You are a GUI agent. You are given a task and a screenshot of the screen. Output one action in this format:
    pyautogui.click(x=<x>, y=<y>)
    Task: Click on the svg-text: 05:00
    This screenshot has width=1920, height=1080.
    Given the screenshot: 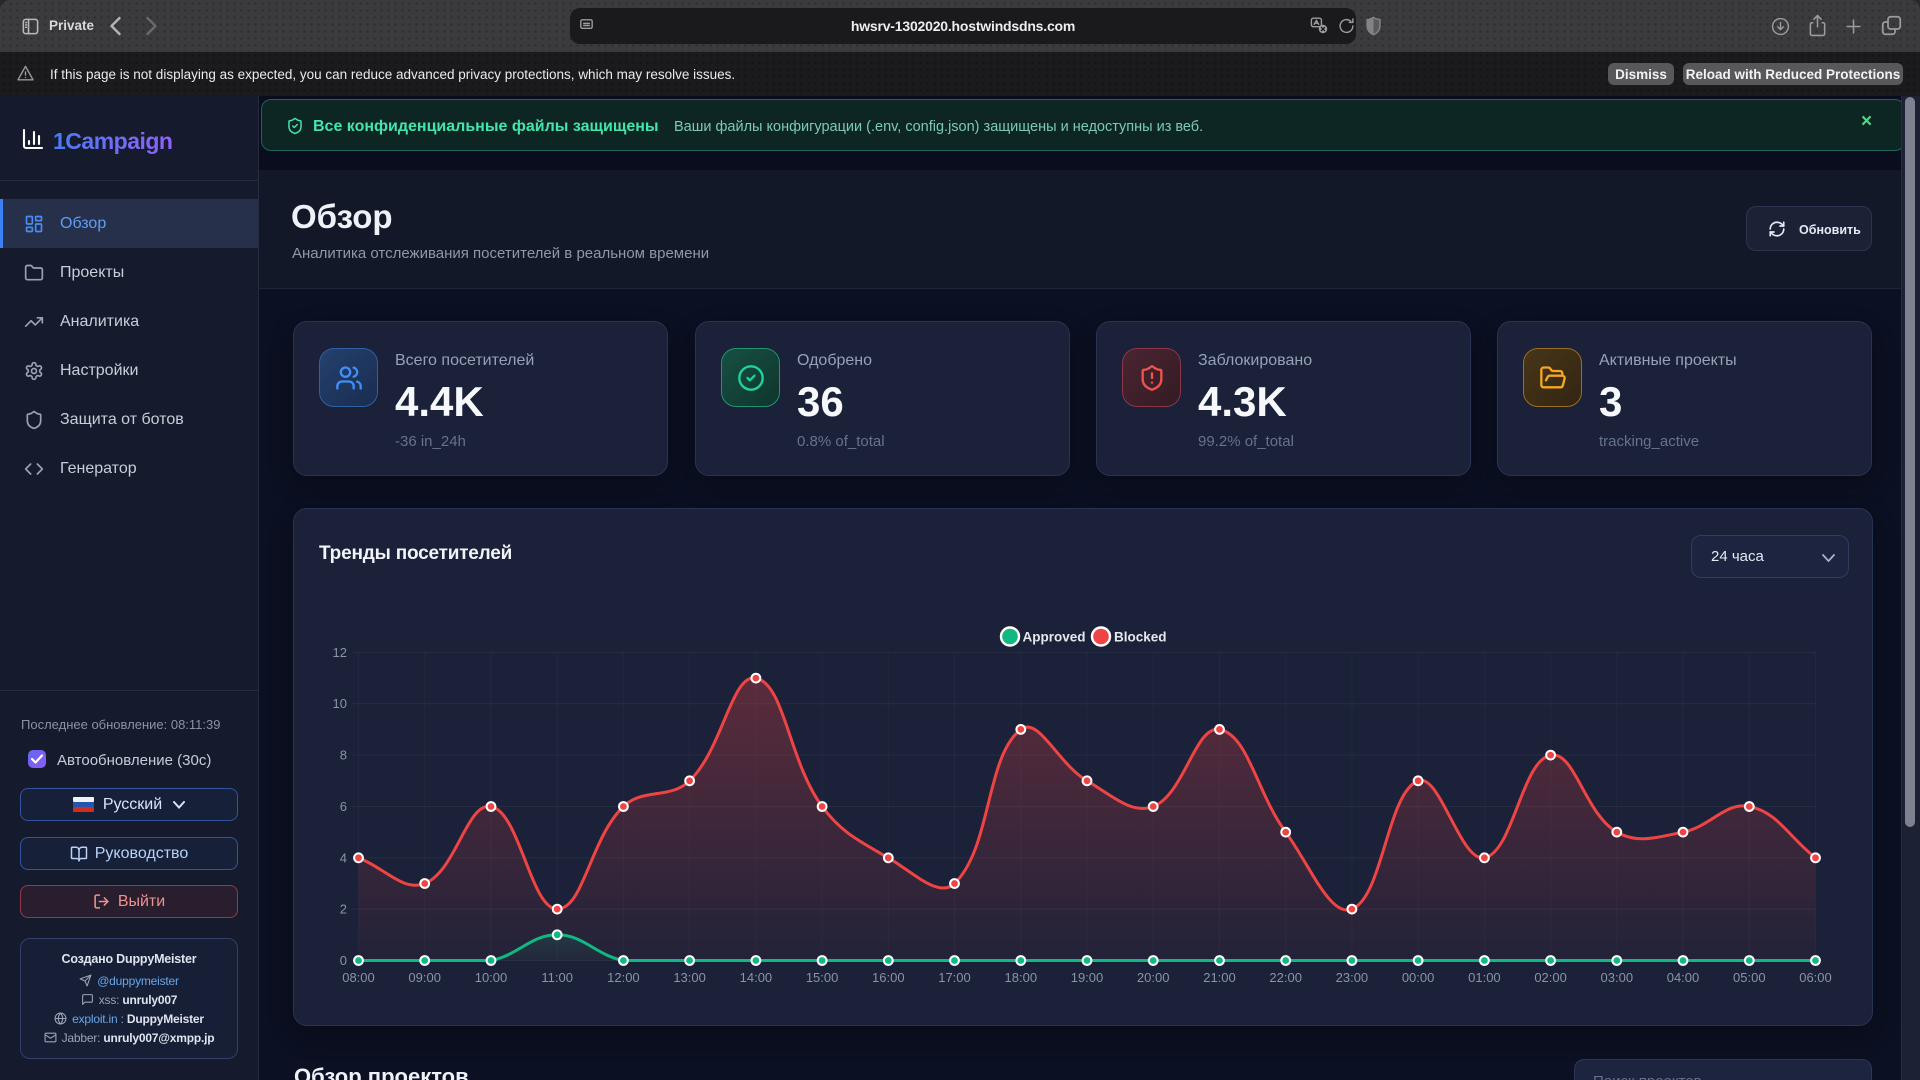 What is the action you would take?
    pyautogui.click(x=1749, y=977)
    